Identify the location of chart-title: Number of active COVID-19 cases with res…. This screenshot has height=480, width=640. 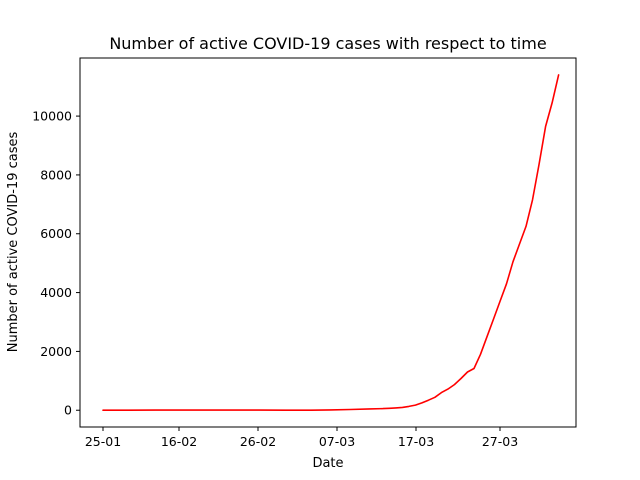
(327, 43).